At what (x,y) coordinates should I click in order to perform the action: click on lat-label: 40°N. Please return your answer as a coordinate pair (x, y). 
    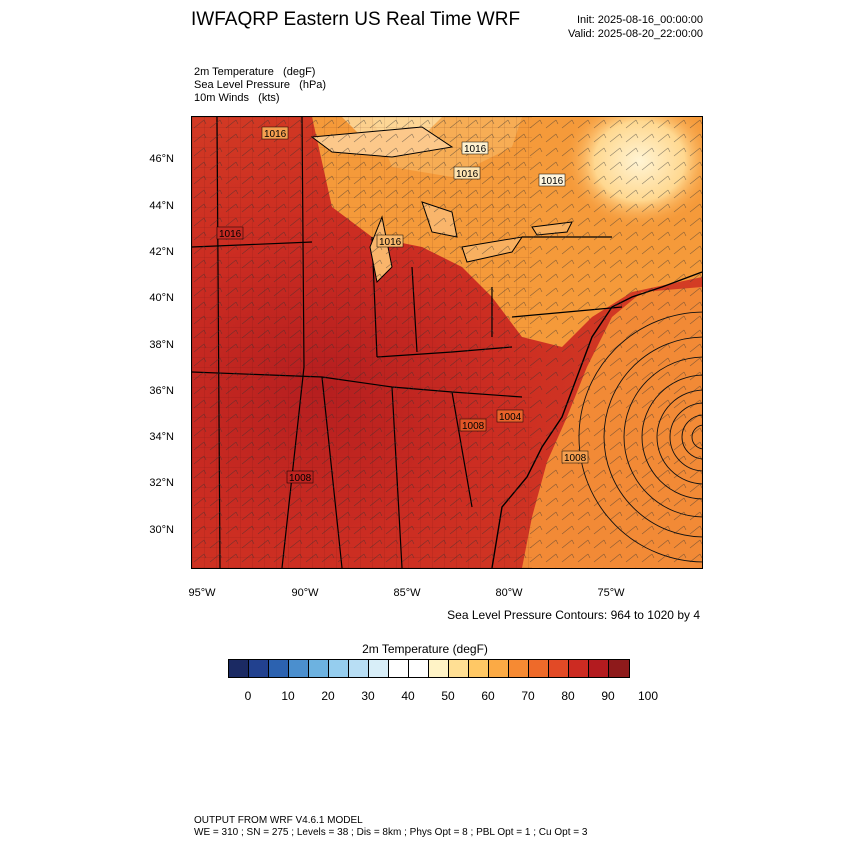
    Looking at the image, I should click on (161, 298).